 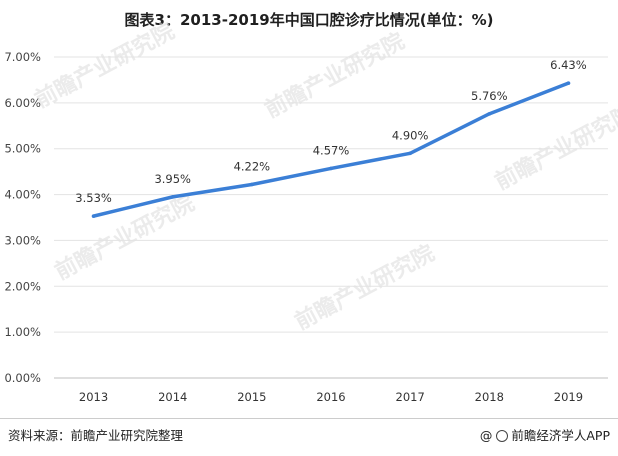 I want to click on data-label: 4.90%, so click(x=410, y=135).